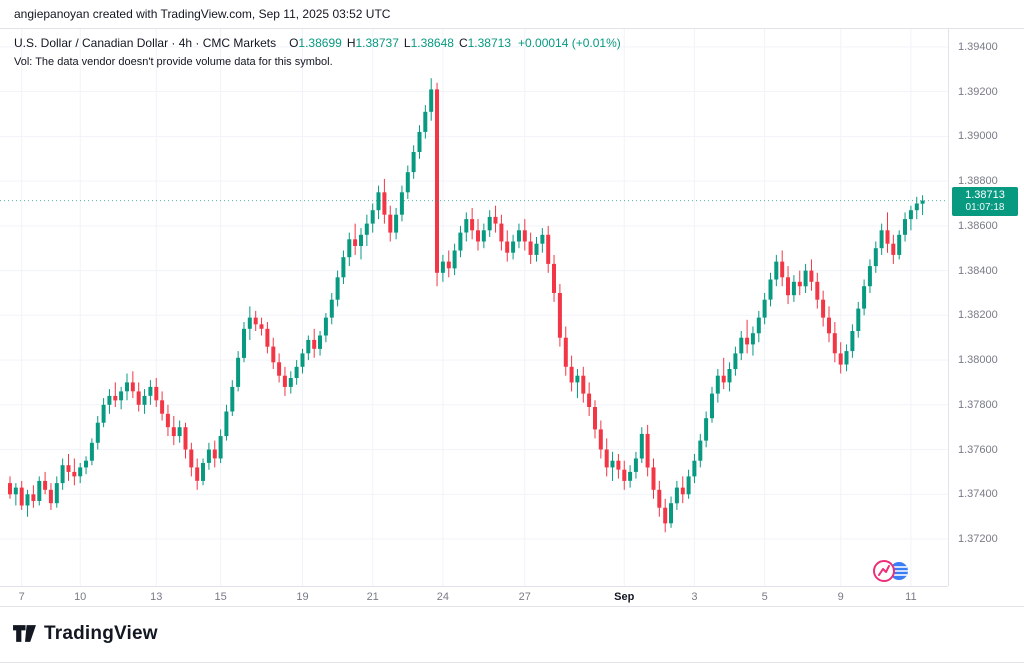  What do you see at coordinates (432, 43) in the screenshot?
I see `low-value: 1.38648` at bounding box center [432, 43].